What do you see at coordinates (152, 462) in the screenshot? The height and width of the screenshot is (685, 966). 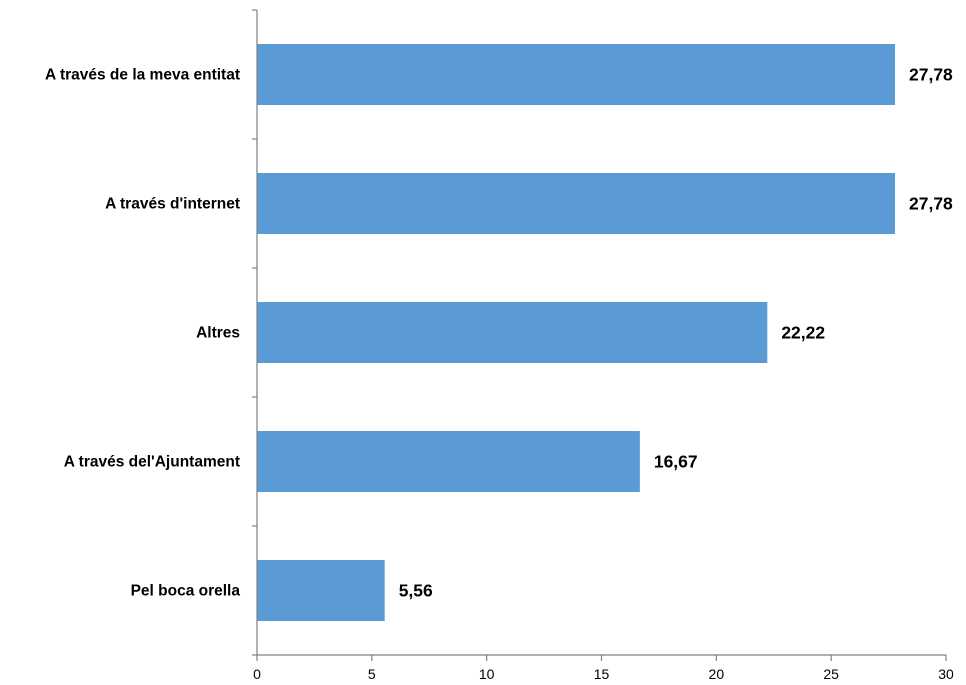 I see `category-label: A través del'Ajuntament` at bounding box center [152, 462].